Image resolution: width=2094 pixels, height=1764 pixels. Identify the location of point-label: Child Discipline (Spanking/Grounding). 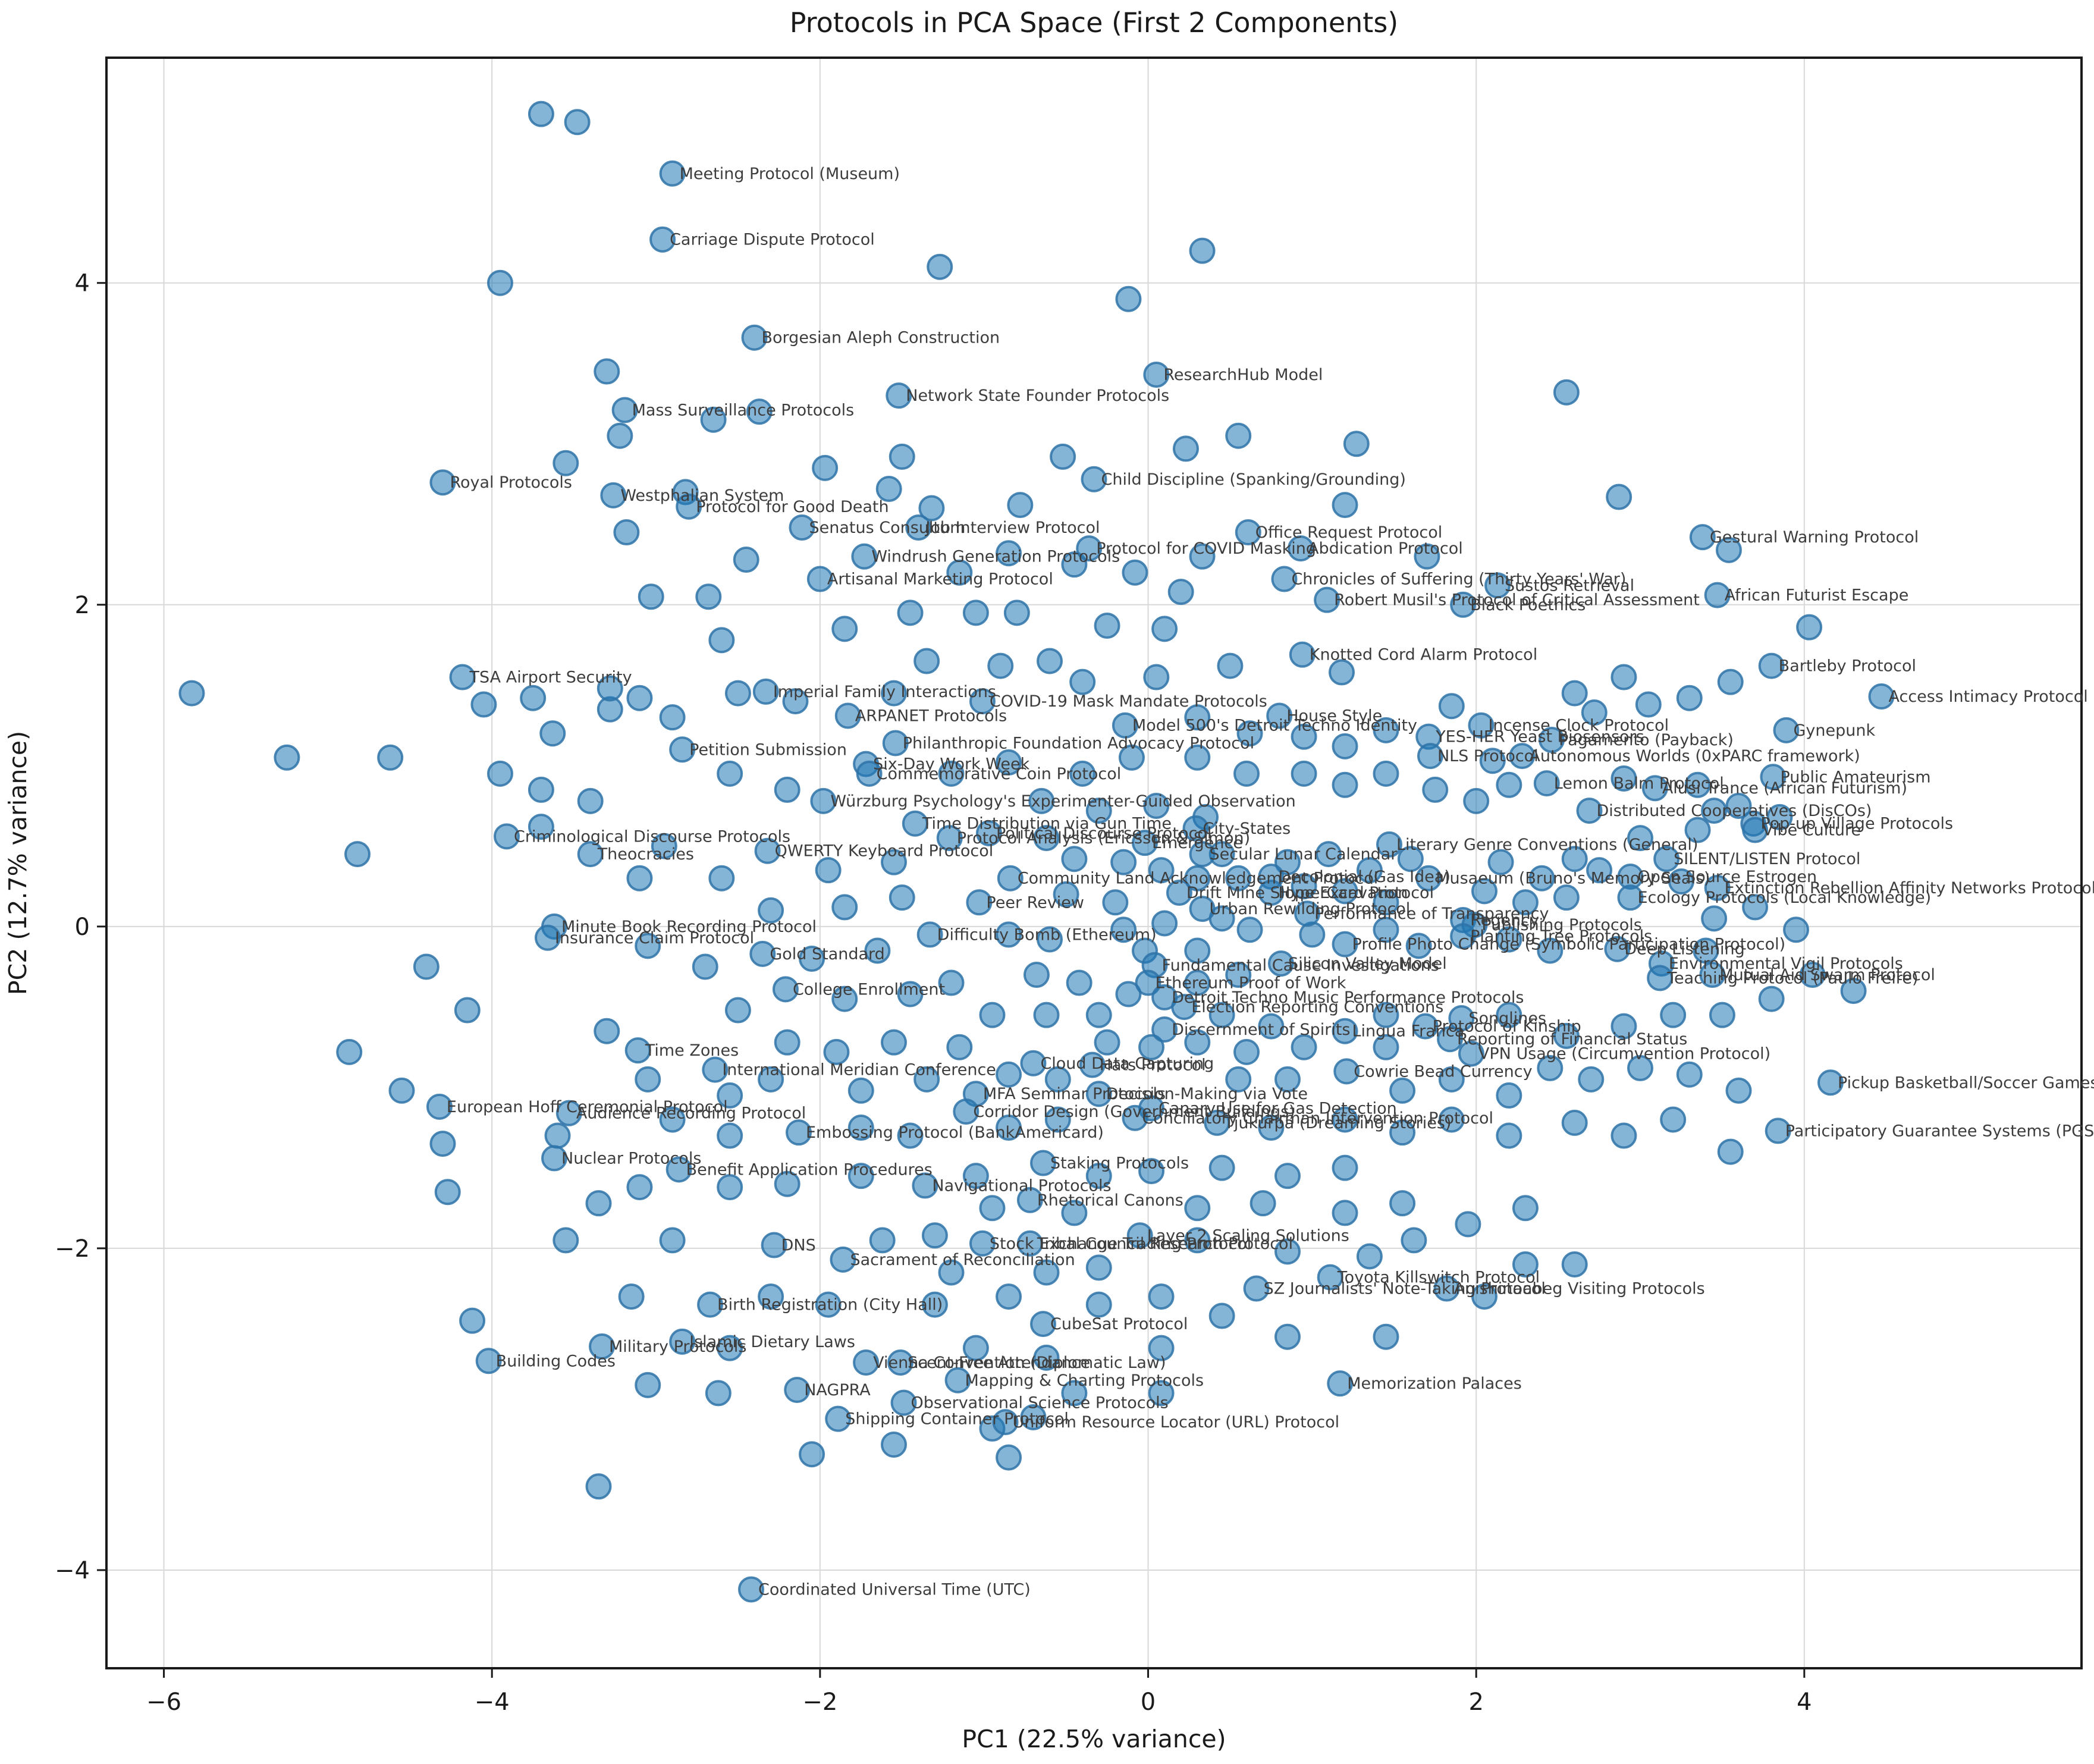
(1254, 479).